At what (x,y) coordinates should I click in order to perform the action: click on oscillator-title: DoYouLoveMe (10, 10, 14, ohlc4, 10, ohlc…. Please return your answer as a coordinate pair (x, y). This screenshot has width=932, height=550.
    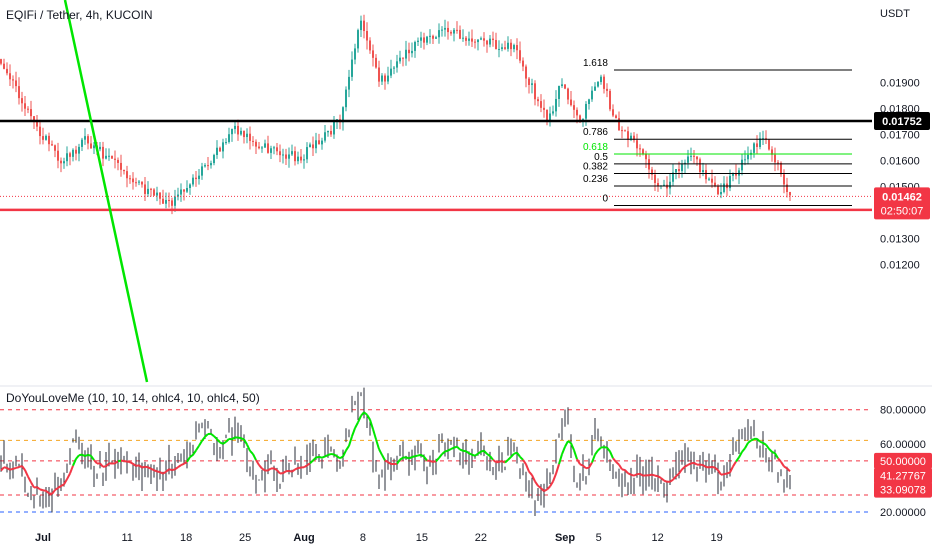
    Looking at the image, I should click on (133, 398).